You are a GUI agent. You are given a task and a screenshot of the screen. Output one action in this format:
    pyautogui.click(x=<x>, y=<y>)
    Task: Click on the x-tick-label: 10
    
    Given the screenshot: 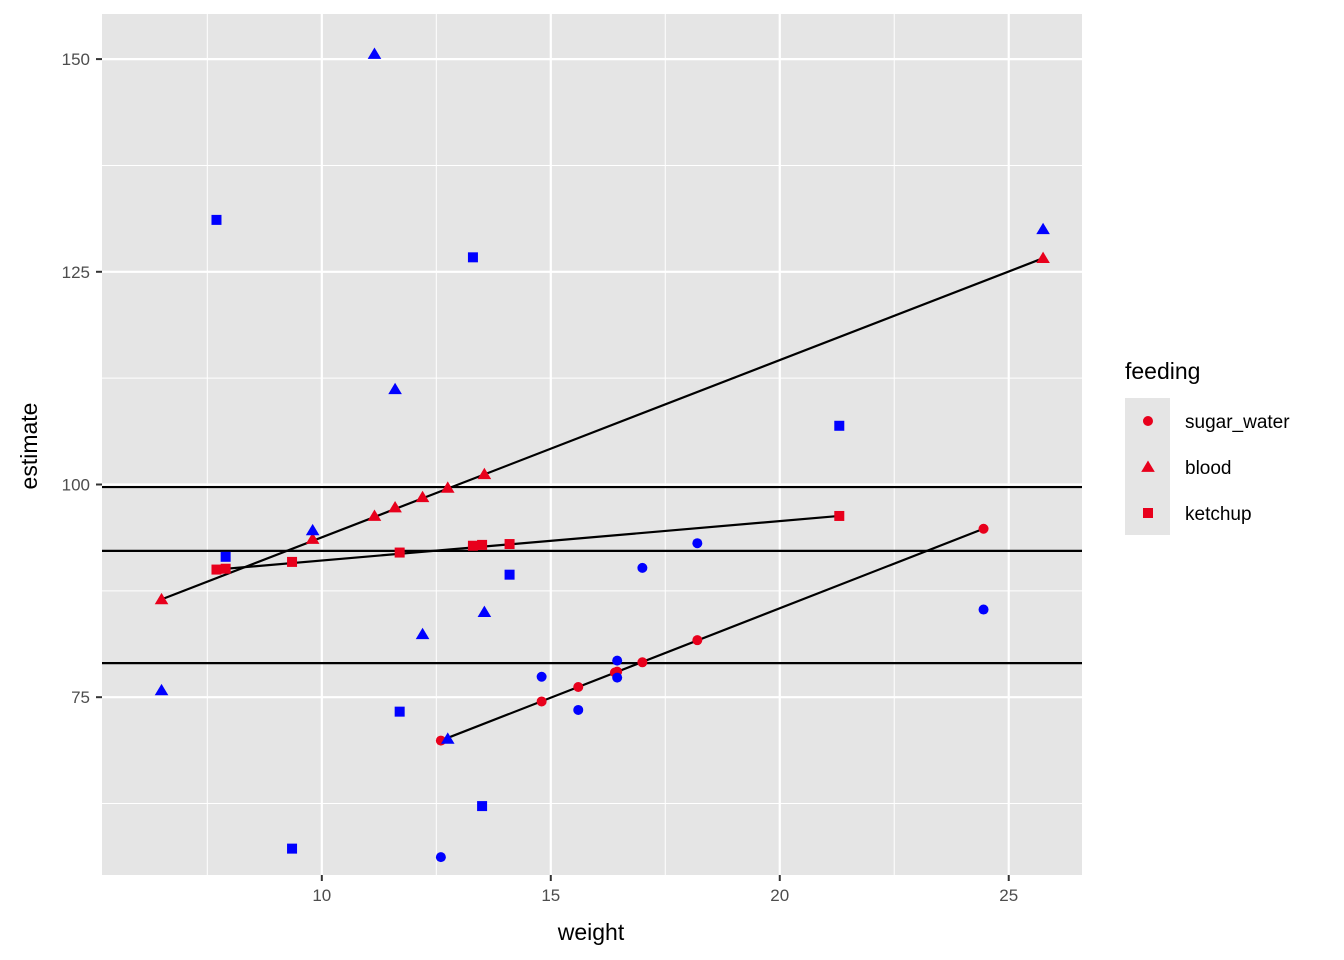 What is the action you would take?
    pyautogui.click(x=321, y=895)
    